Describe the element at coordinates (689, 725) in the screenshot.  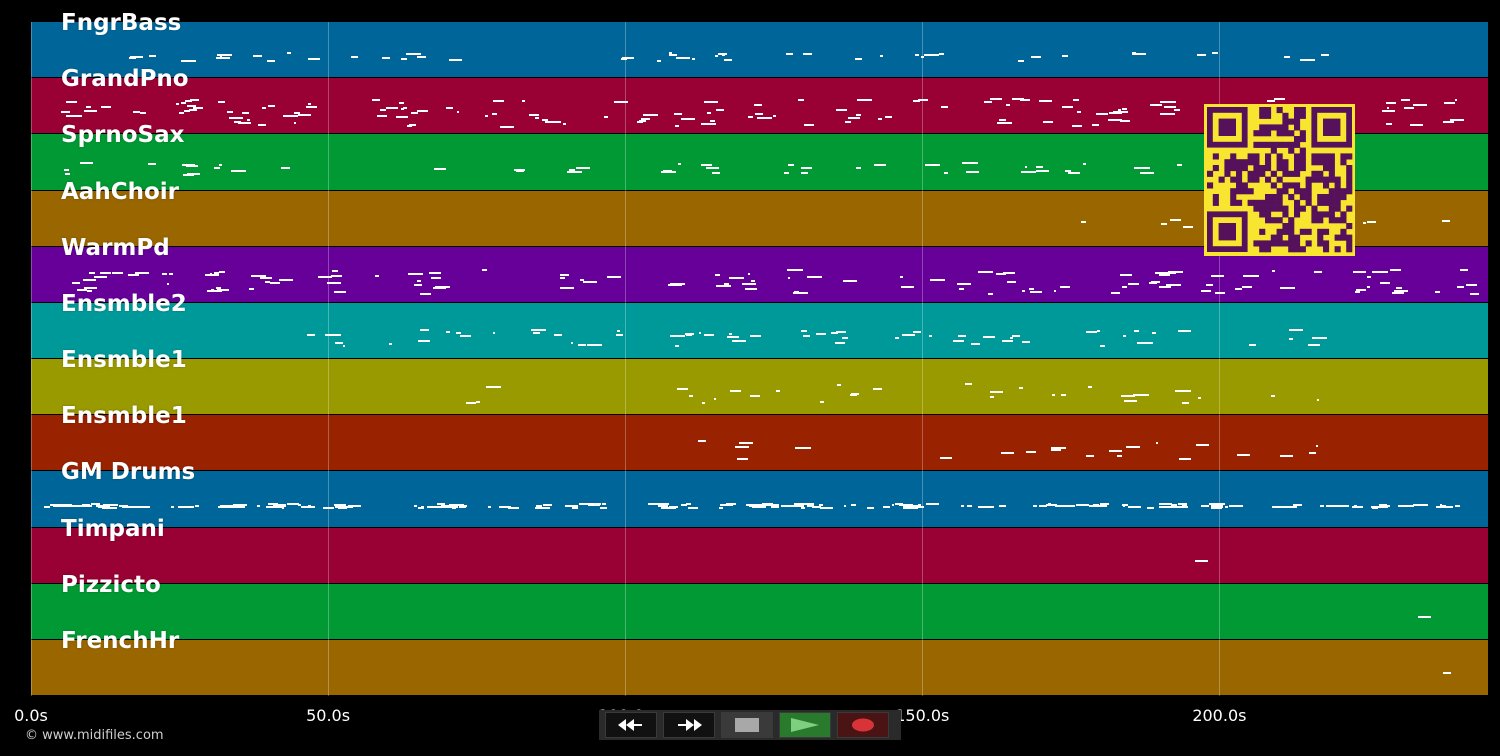
I see `fast-forward-button` at that location.